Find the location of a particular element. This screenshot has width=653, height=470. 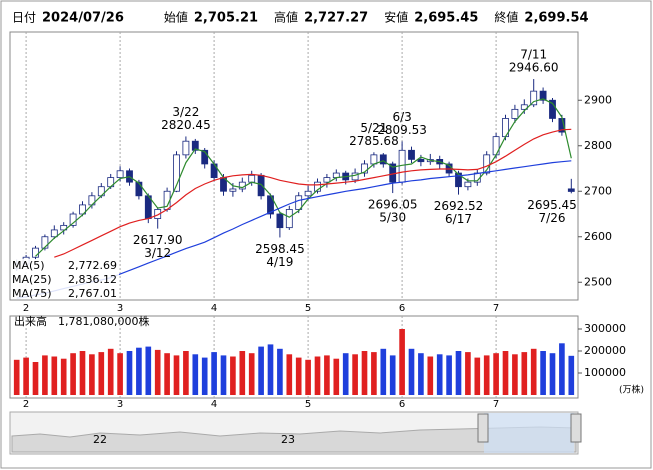

header-value: 2,695.45 is located at coordinates (446, 18).